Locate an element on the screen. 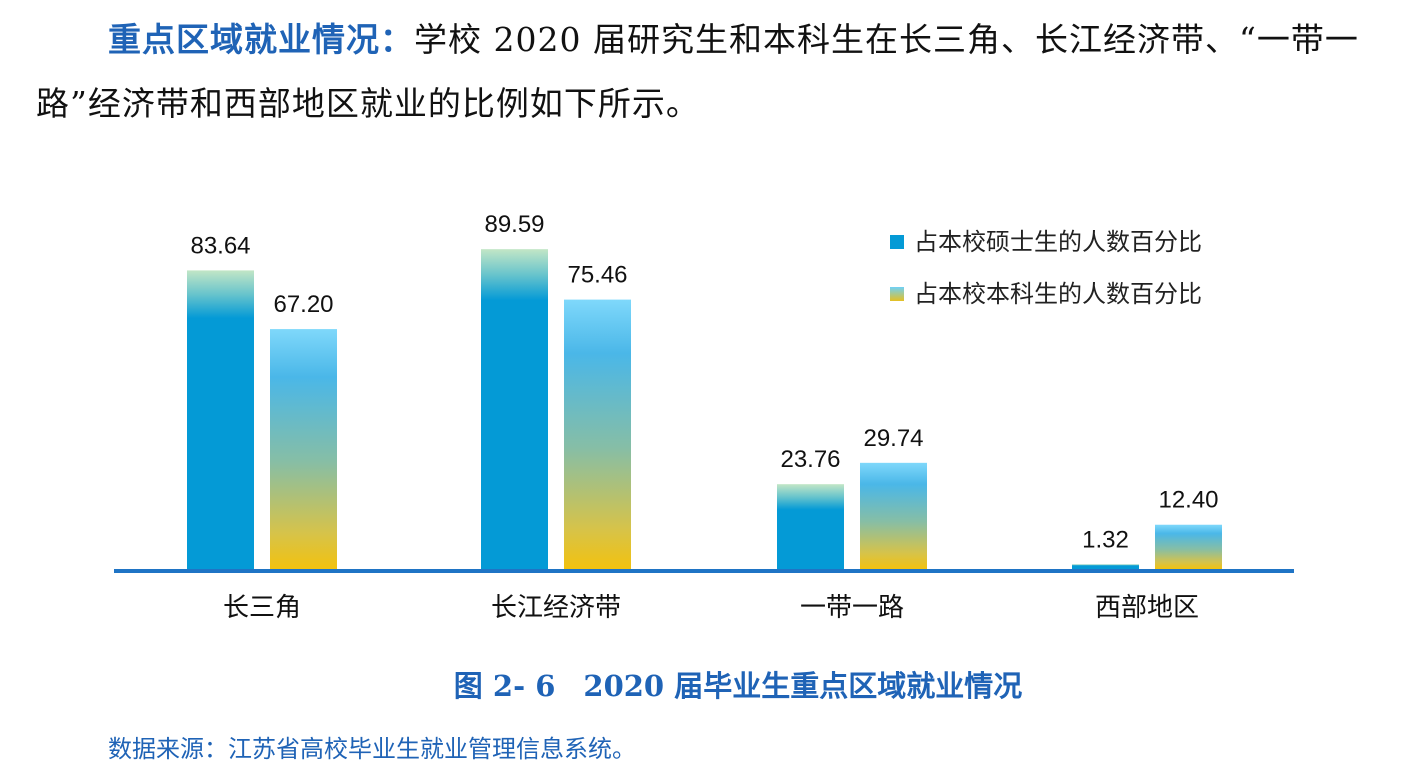 This screenshot has width=1410, height=778. data-label-bachelor-3: 12.40 is located at coordinates (1188, 500).